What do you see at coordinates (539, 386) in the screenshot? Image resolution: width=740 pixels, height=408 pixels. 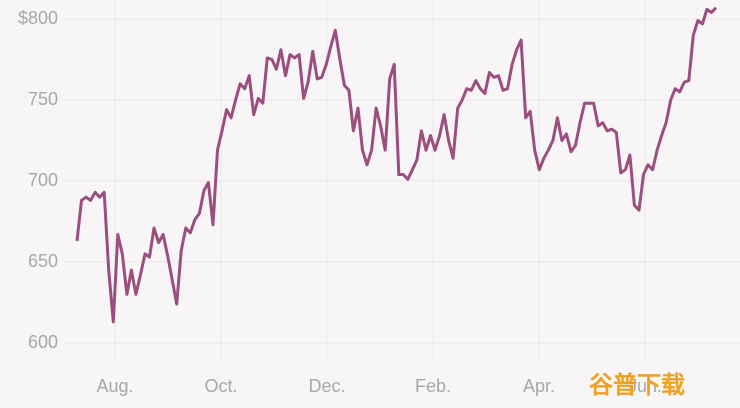 I see `x-tick-label: Apr.` at bounding box center [539, 386].